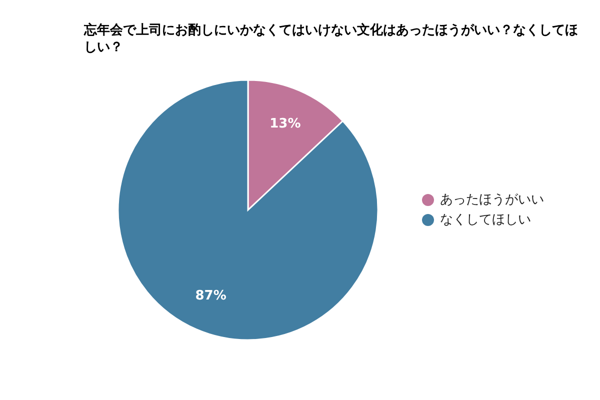 The height and width of the screenshot is (400, 600). What do you see at coordinates (210, 296) in the screenshot?
I see `data-label: 87%` at bounding box center [210, 296].